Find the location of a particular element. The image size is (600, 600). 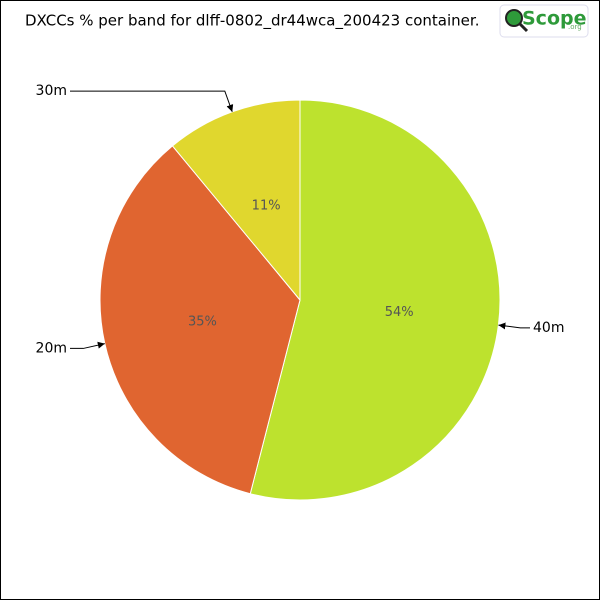

value-label: 11% is located at coordinates (266, 205).